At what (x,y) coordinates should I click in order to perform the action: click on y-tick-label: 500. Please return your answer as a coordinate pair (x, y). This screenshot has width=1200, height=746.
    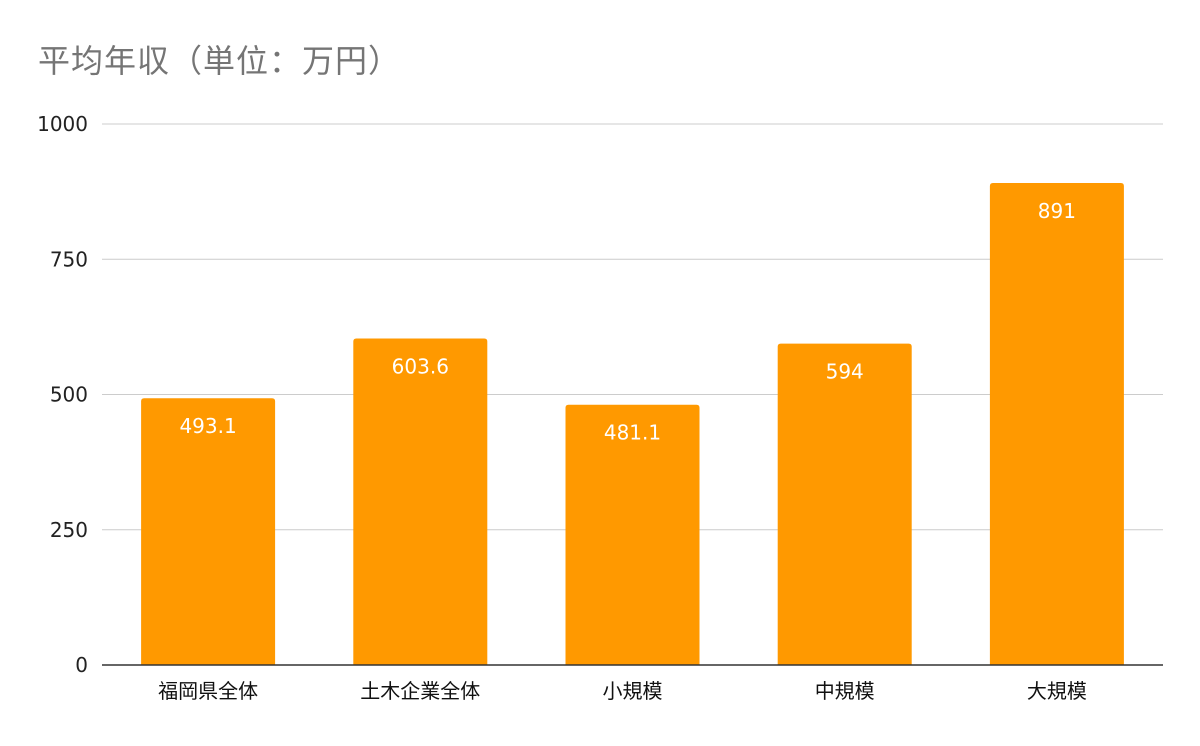
    Looking at the image, I should click on (69, 395).